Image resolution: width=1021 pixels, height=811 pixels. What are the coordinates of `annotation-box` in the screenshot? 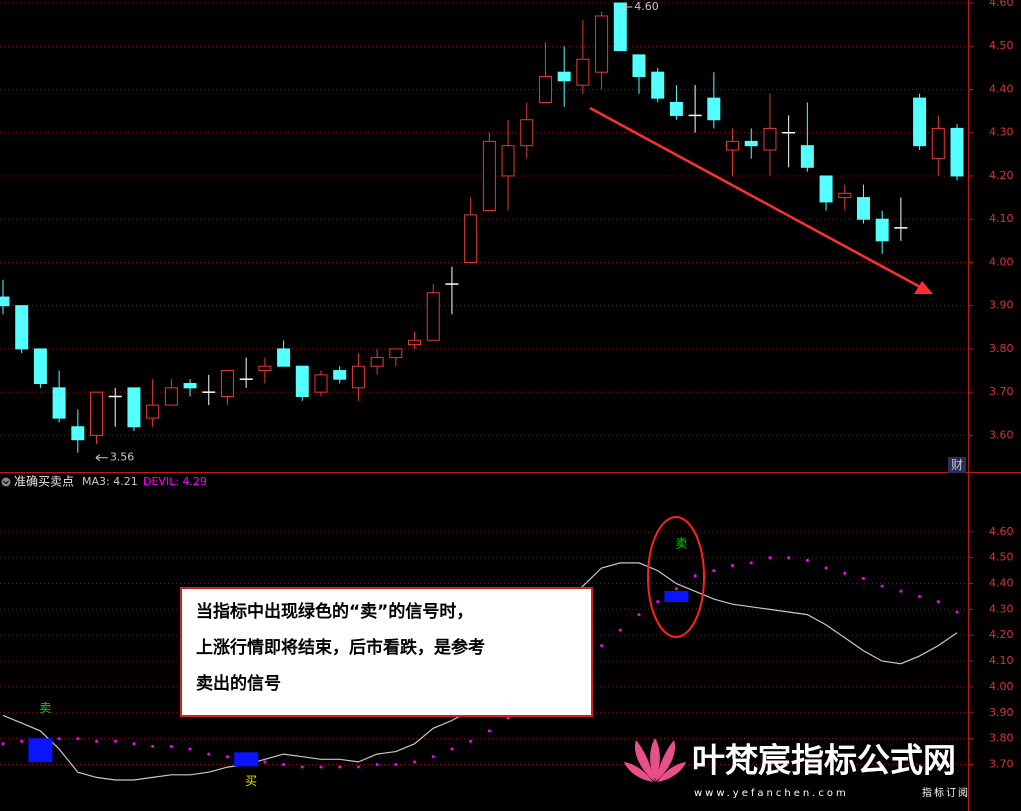 It's located at (386, 652).